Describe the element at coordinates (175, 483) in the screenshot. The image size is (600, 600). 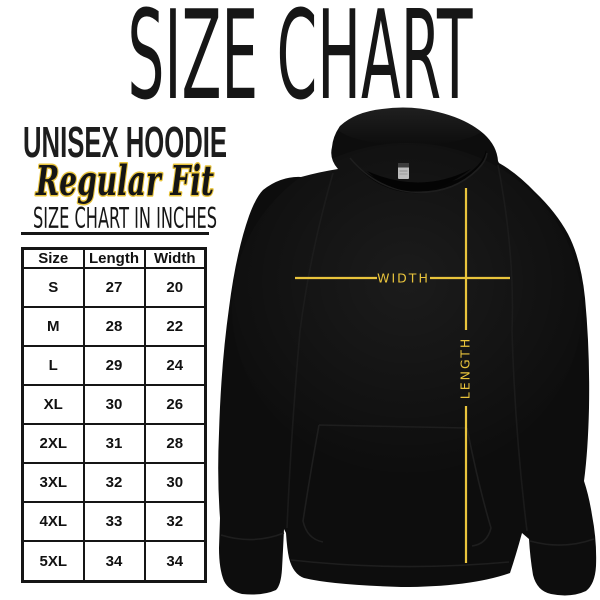
I see `cell-width: 30` at that location.